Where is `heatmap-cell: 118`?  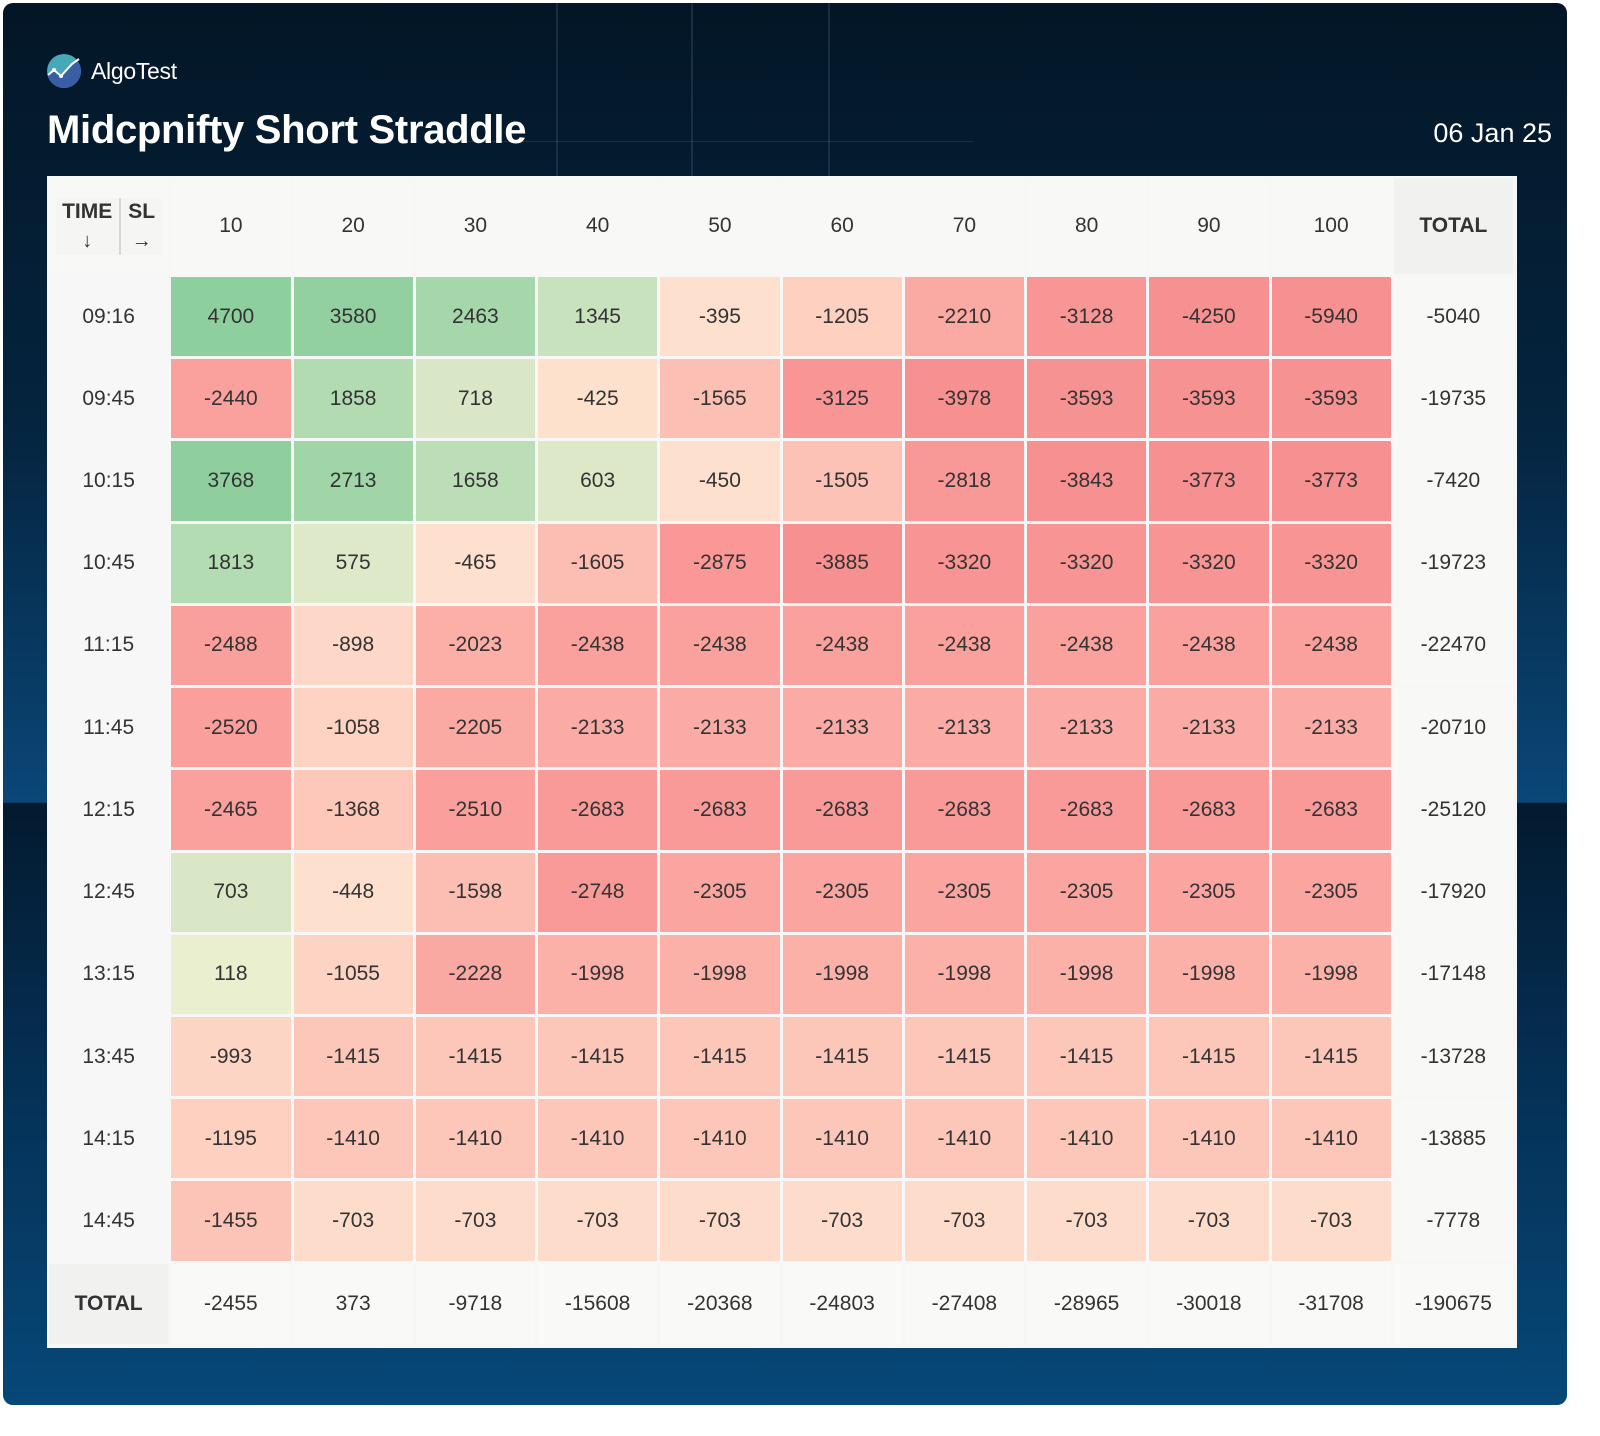 heatmap-cell: 118 is located at coordinates (231, 974).